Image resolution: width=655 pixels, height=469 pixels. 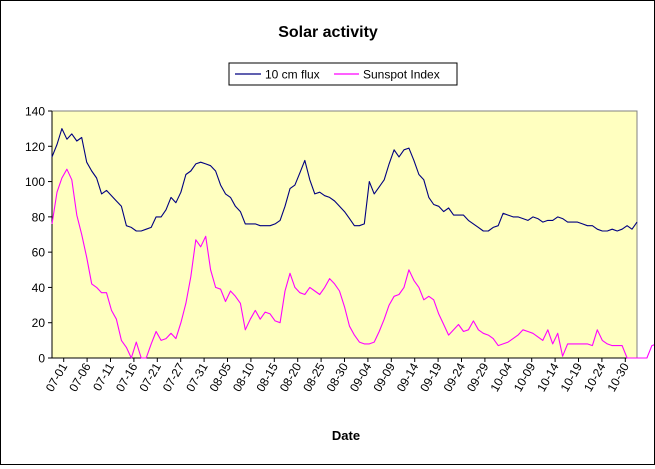 What do you see at coordinates (408, 377) in the screenshot?
I see `x-tick-label: 09-14` at bounding box center [408, 377].